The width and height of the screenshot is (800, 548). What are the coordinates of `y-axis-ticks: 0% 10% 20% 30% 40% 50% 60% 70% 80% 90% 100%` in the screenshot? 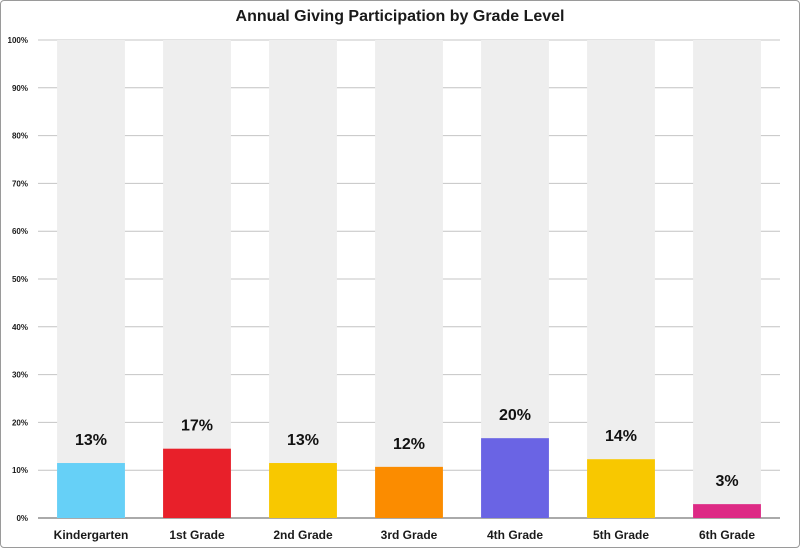 It's located at (18, 279).